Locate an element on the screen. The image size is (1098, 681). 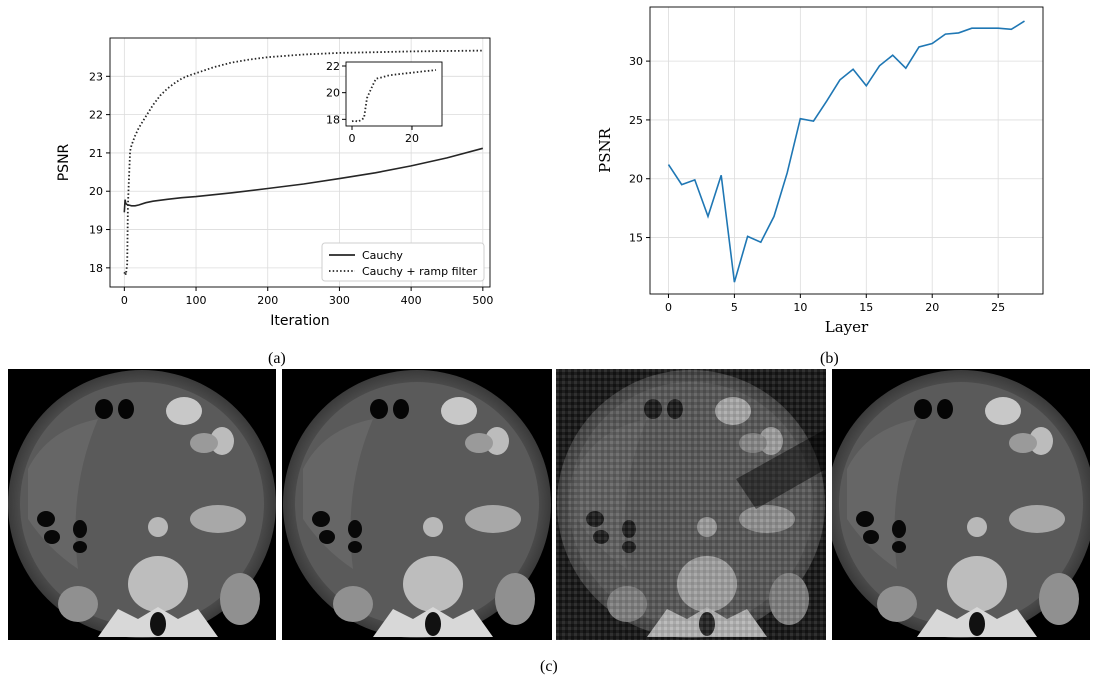
x-tick-label: 10 is located at coordinates (800, 307).